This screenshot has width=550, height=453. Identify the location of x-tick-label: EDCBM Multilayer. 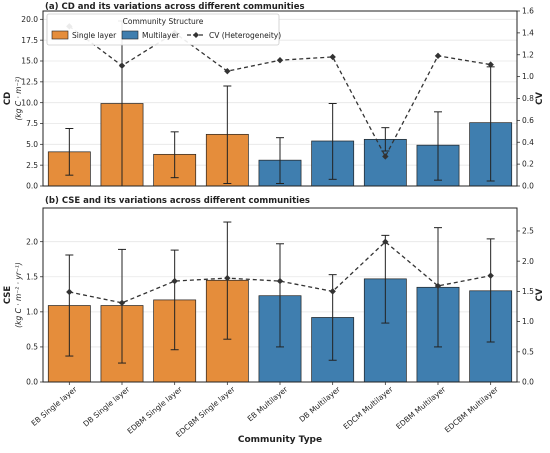
(472, 409).